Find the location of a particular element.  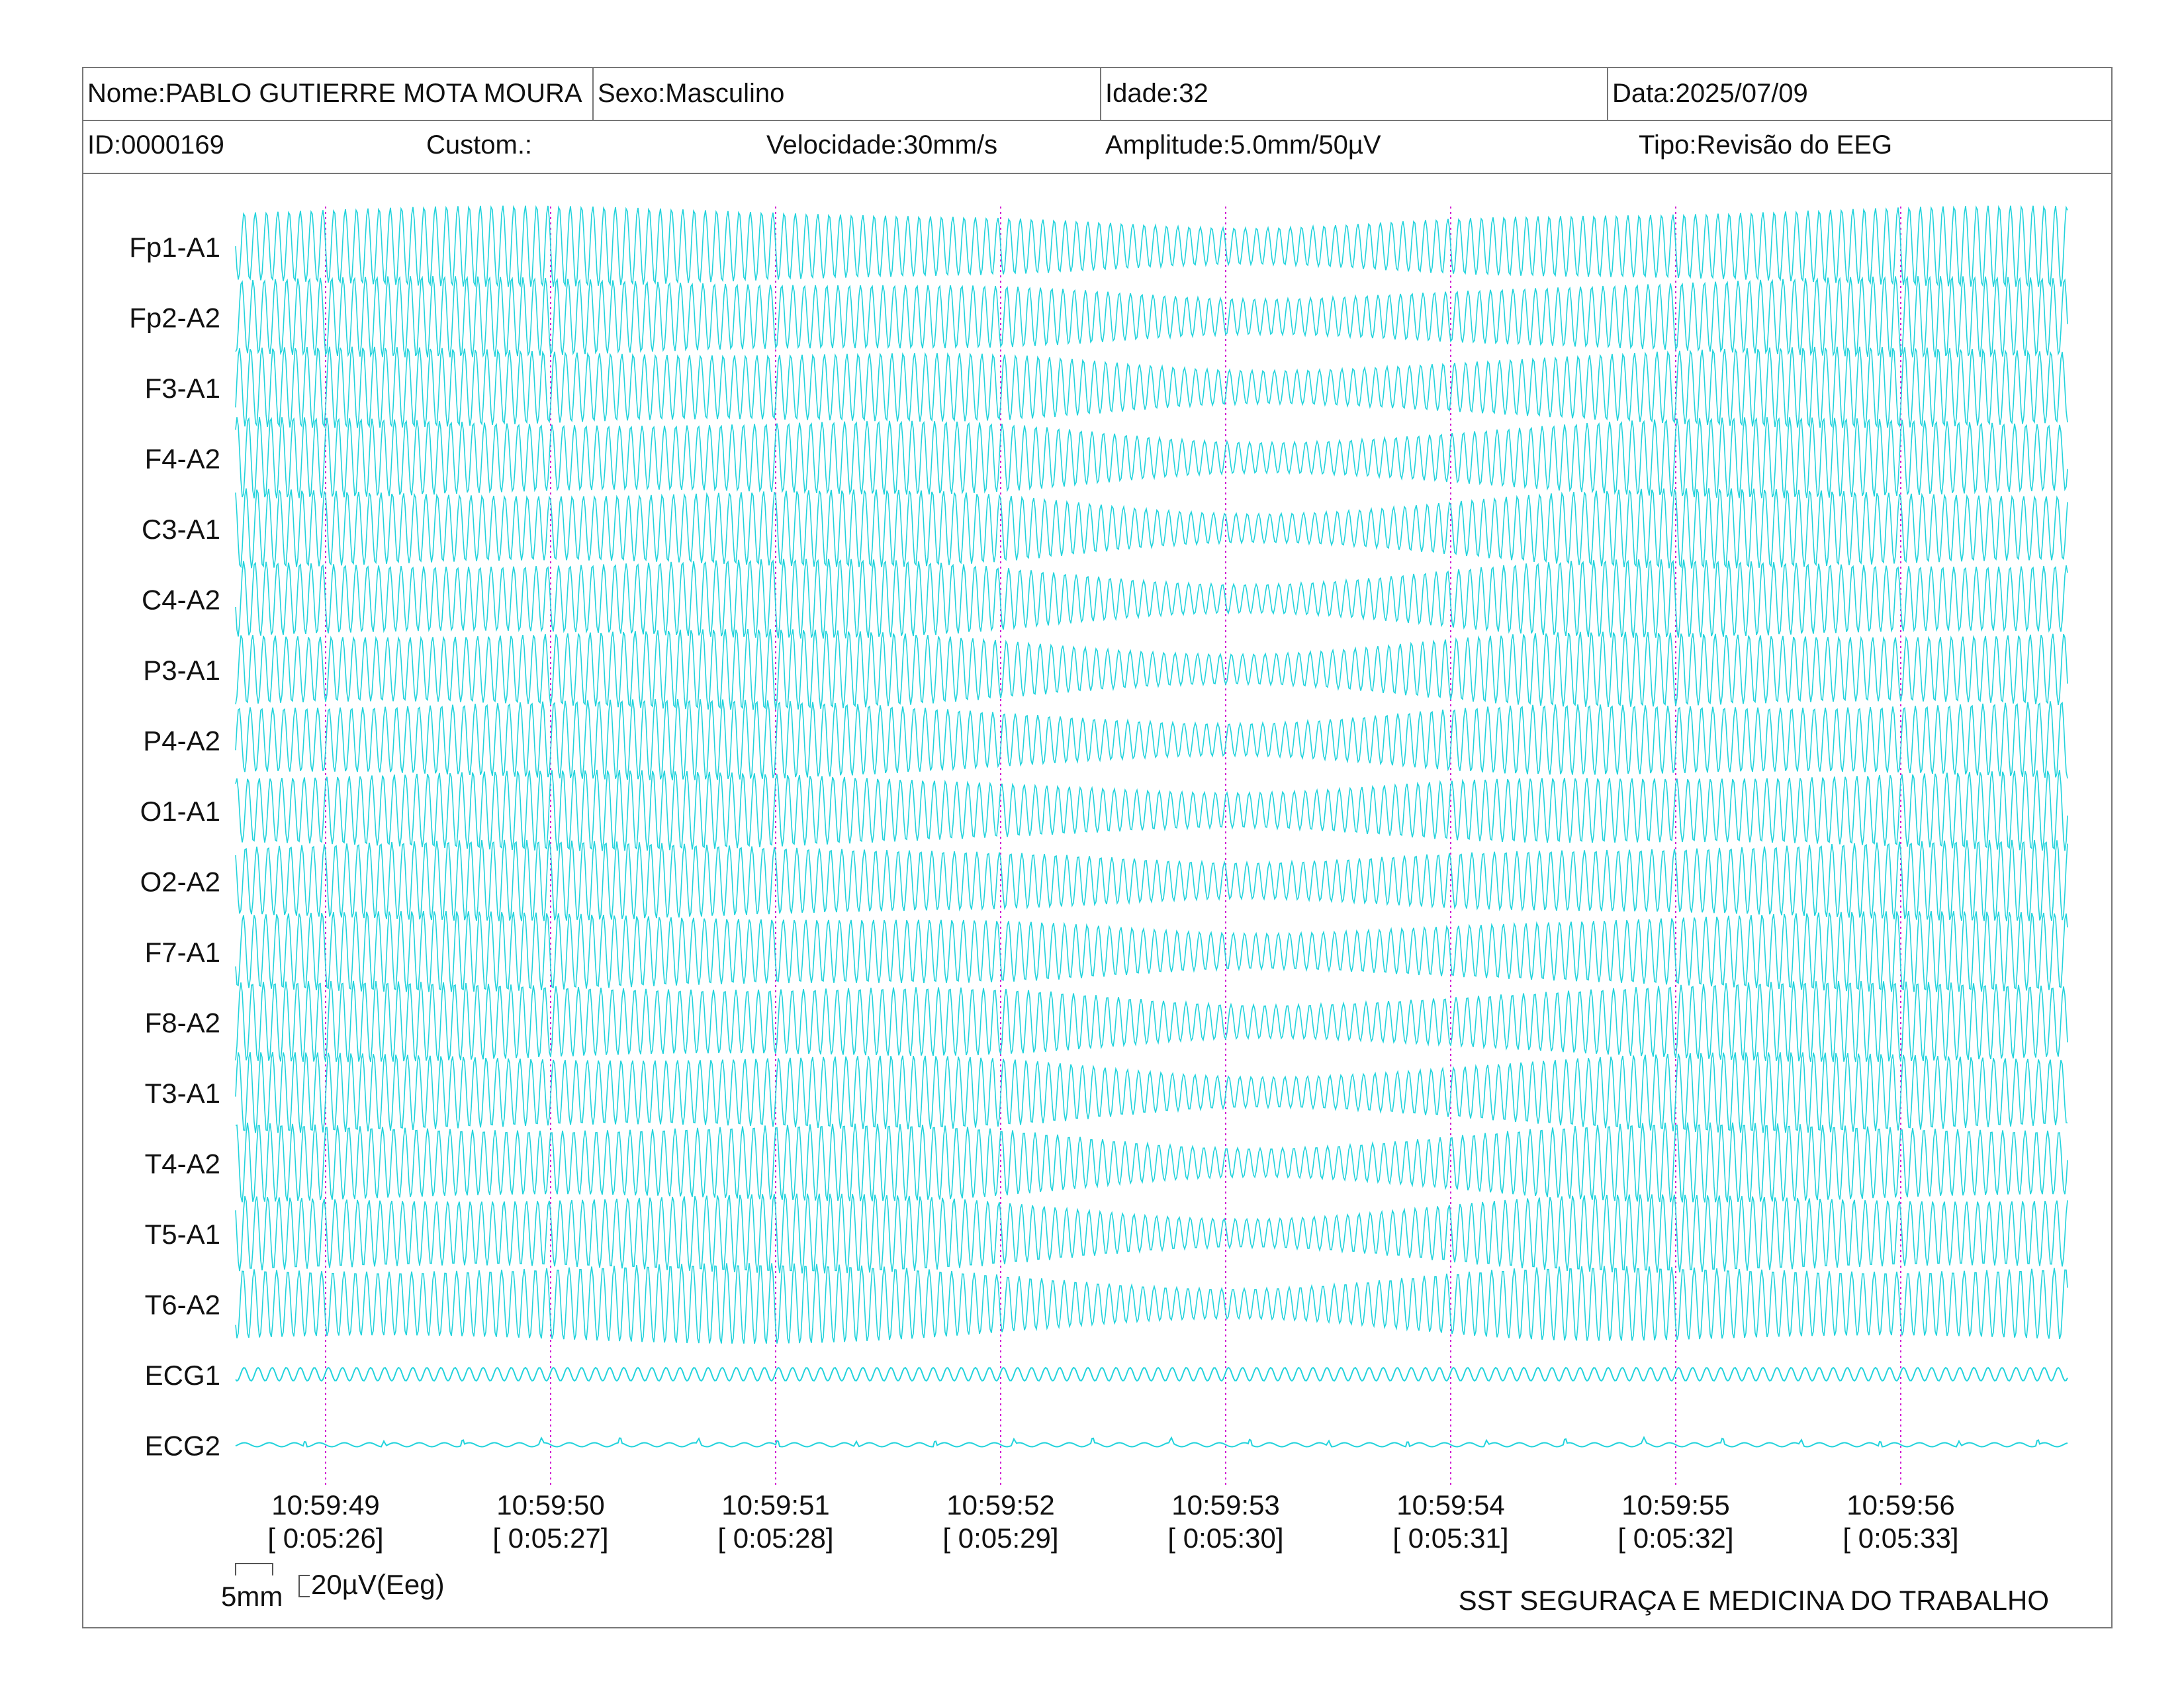

eeg-trace-p4-a2 is located at coordinates (1151, 739).